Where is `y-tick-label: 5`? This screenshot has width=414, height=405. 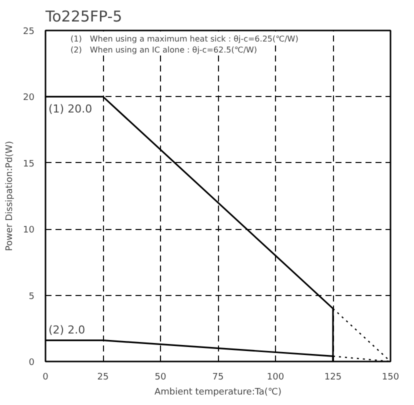 y-tick-label: 5 is located at coordinates (31, 297).